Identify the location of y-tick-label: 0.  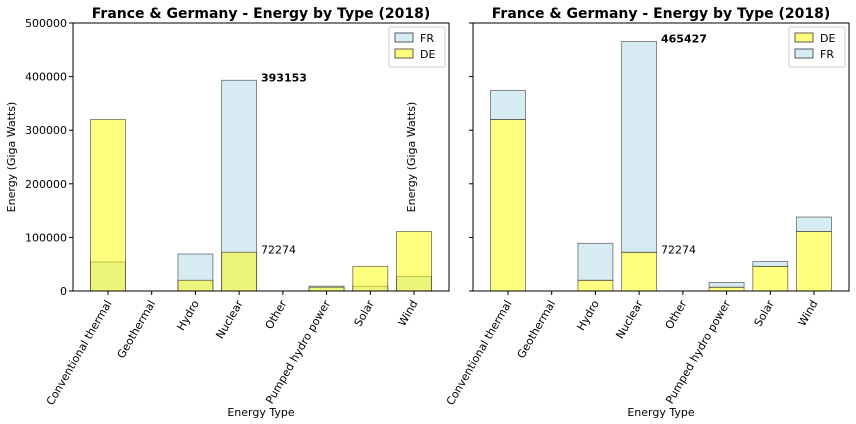
(63, 291).